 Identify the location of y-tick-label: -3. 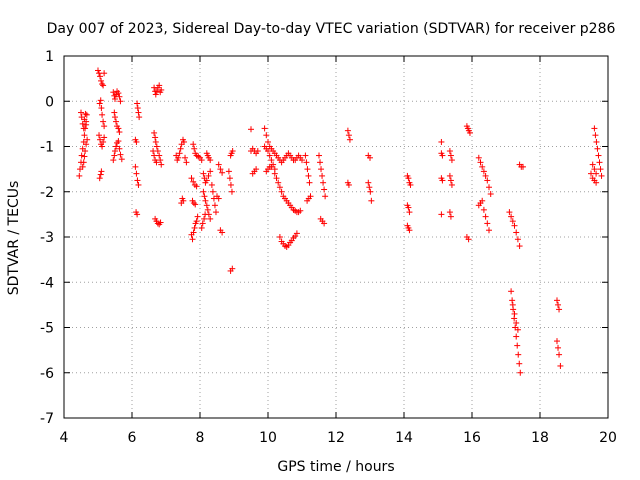
(47, 238).